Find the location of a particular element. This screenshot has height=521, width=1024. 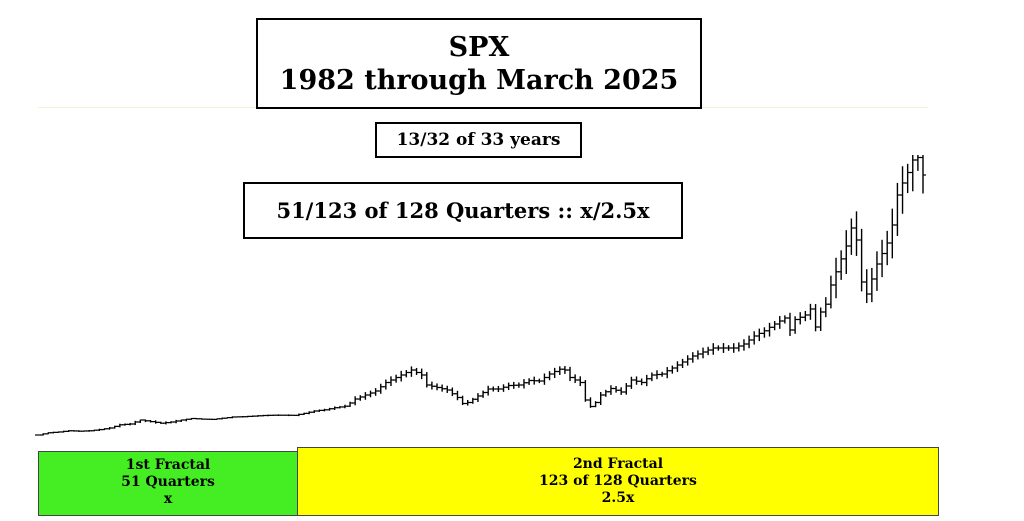

quarters-label-box: 51/123 of 128 Quarters :: x/2.5x is located at coordinates (463, 210).